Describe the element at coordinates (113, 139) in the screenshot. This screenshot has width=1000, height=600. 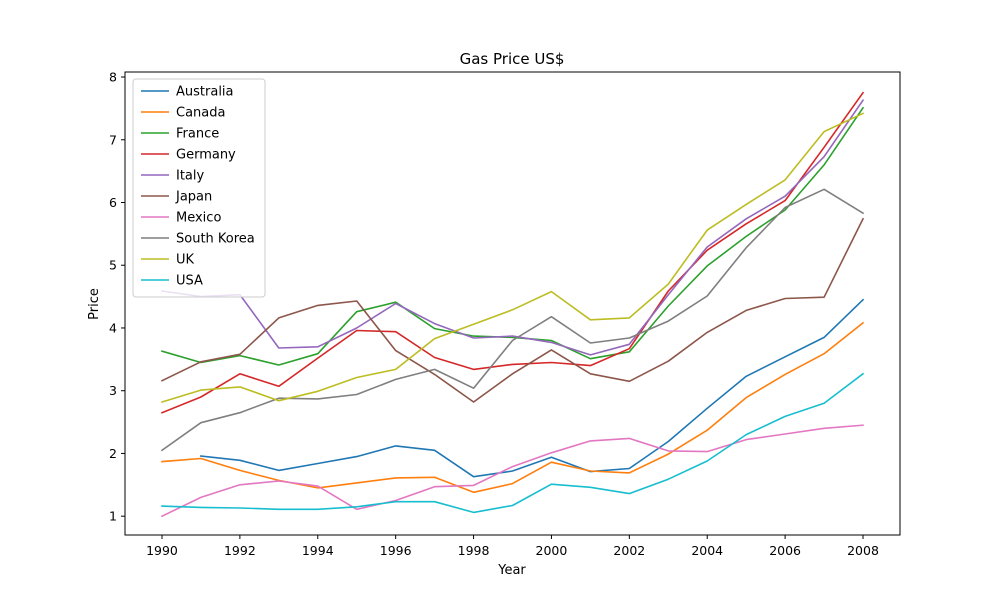
I see `y-tick-label: 7` at that location.